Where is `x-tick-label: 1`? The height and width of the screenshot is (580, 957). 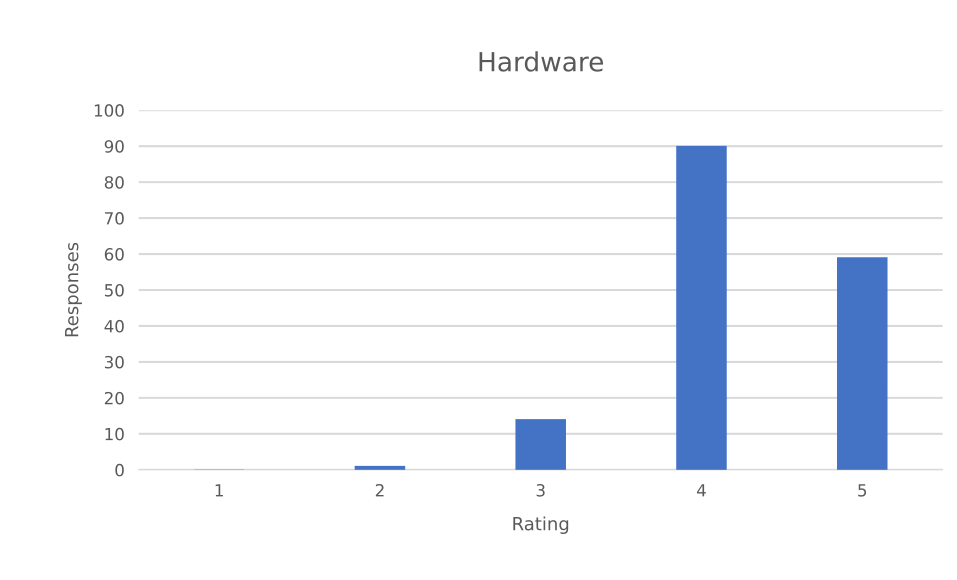 x-tick-label: 1 is located at coordinates (219, 490).